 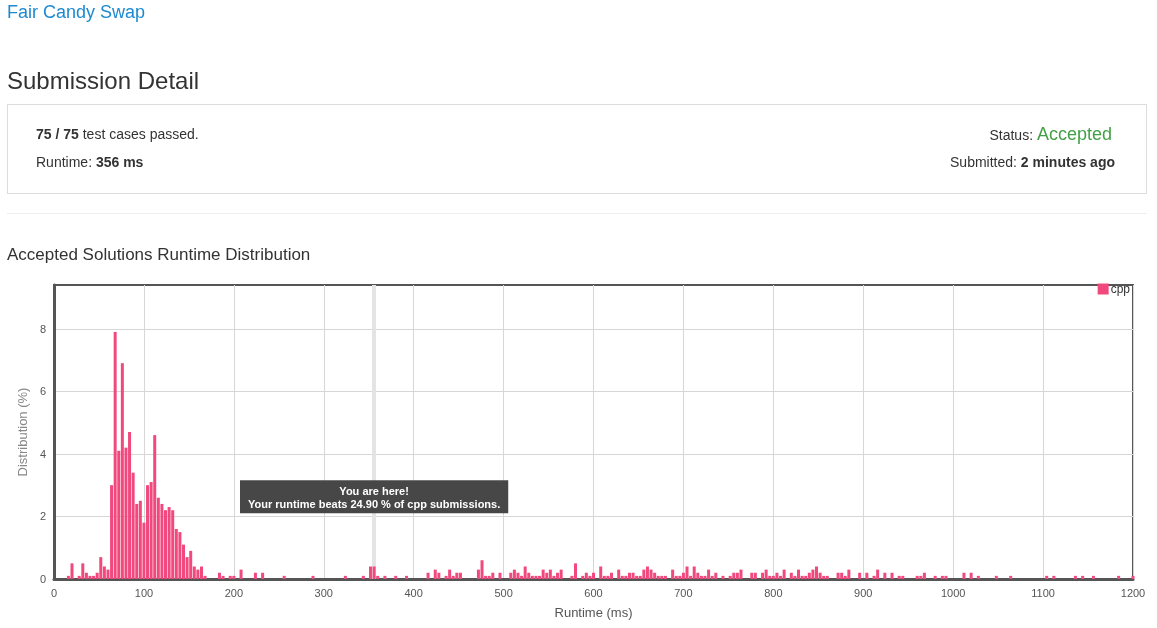 I want to click on y-tick-label: 6, so click(x=43, y=391).